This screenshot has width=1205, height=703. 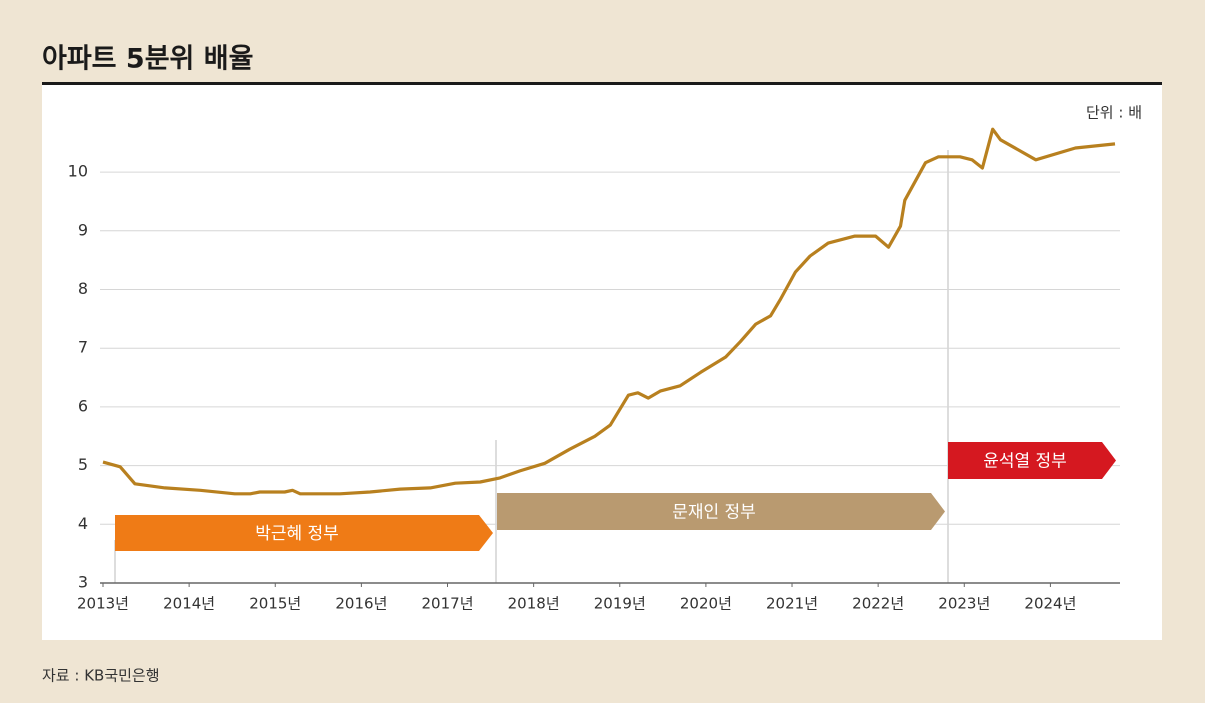 I want to click on source: 자료 : KB국민은행, so click(x=101, y=676).